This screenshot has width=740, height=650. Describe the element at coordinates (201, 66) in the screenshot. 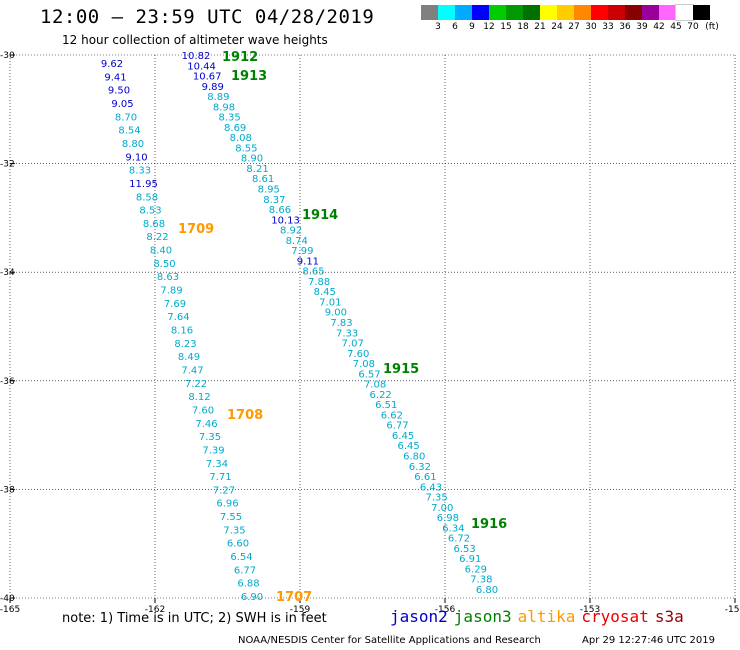

I see `wave-height-value: 10.44` at that location.